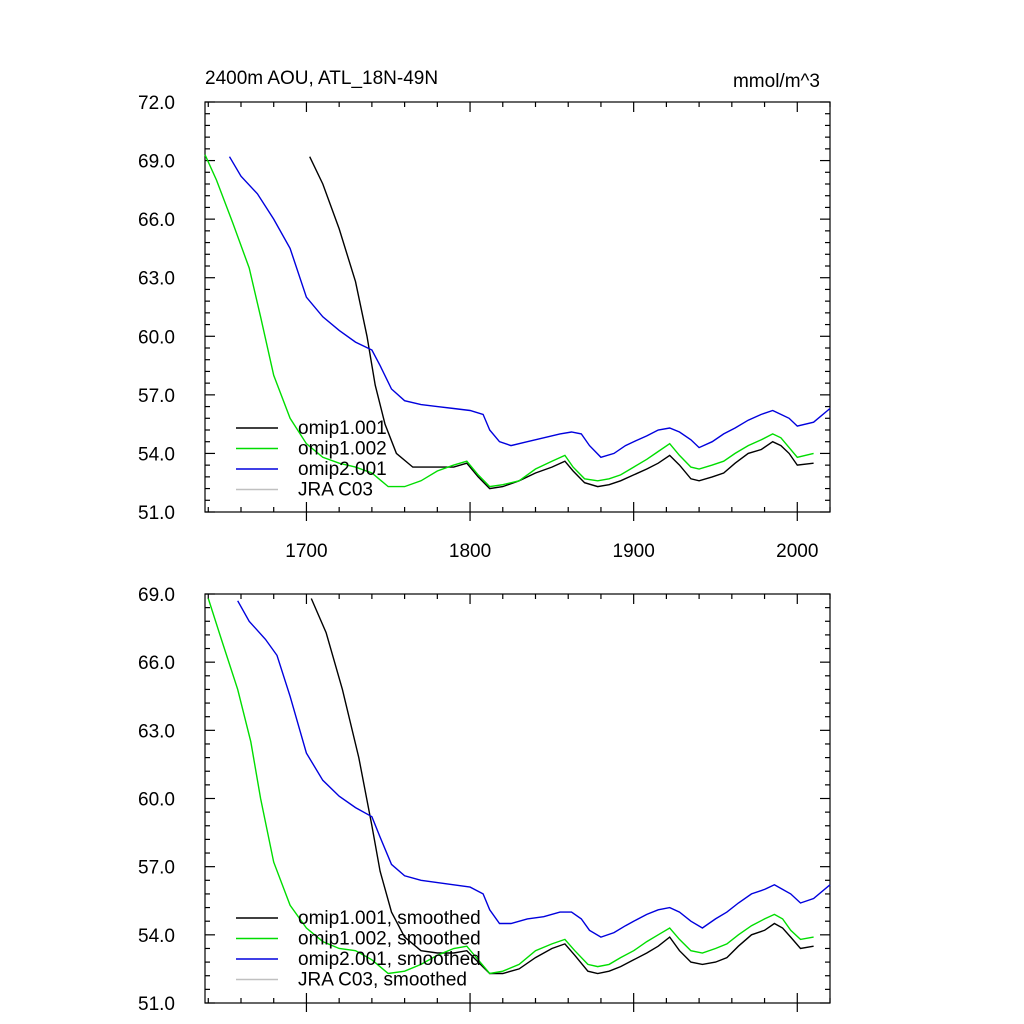 The image size is (1024, 1024). I want to click on legend-label: omip1.001, smoothed, so click(389, 918).